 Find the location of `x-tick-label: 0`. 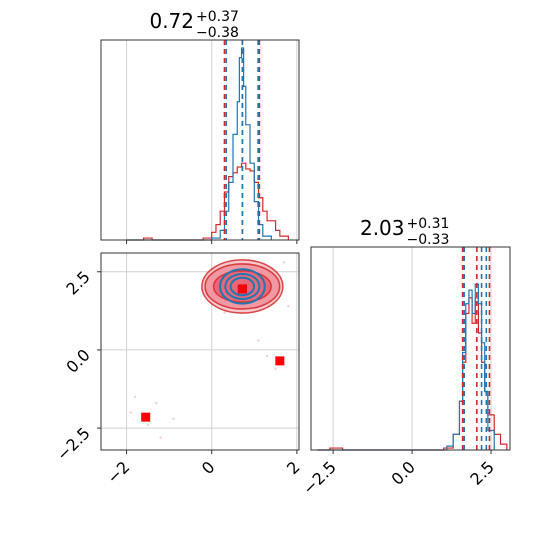

x-tick-label: 0 is located at coordinates (208, 467).